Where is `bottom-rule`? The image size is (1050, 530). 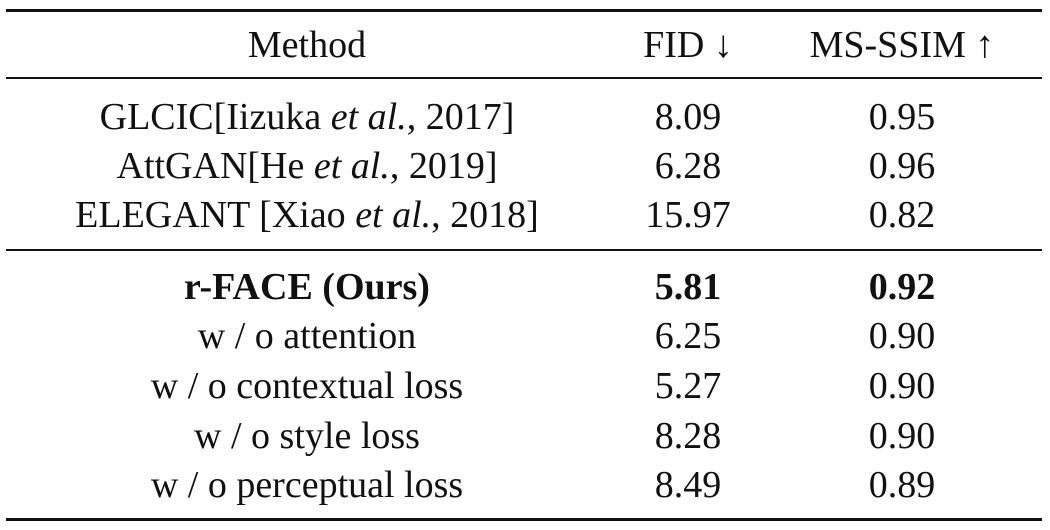 bottom-rule is located at coordinates (524, 519).